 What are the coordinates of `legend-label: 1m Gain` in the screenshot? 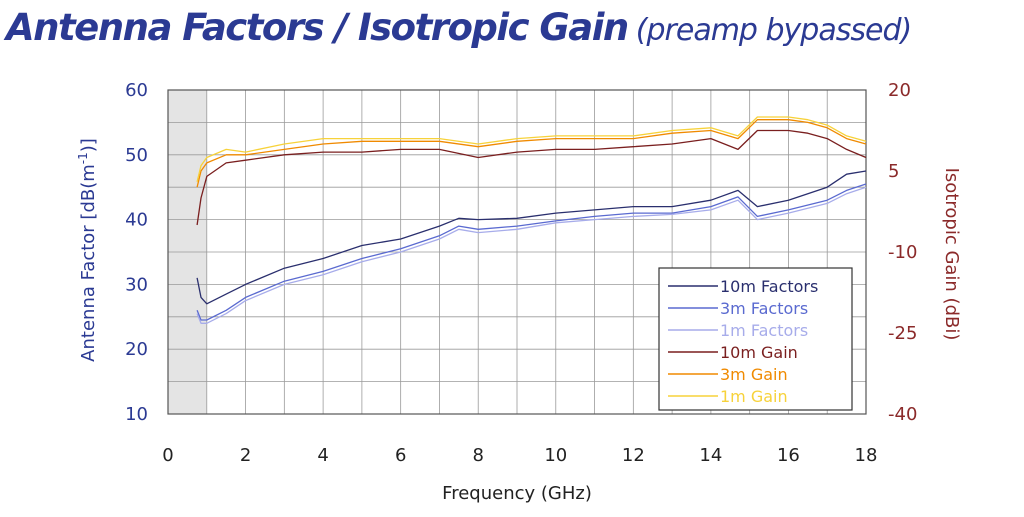 It's located at (754, 396).